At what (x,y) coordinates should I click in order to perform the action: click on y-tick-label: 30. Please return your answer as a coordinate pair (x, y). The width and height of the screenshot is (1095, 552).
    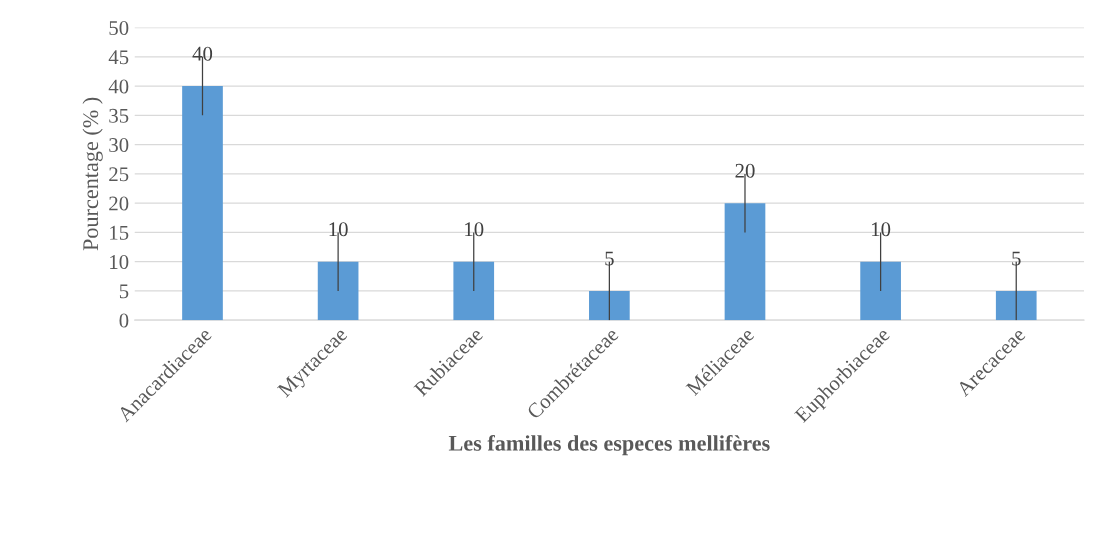
    Looking at the image, I should click on (119, 145).